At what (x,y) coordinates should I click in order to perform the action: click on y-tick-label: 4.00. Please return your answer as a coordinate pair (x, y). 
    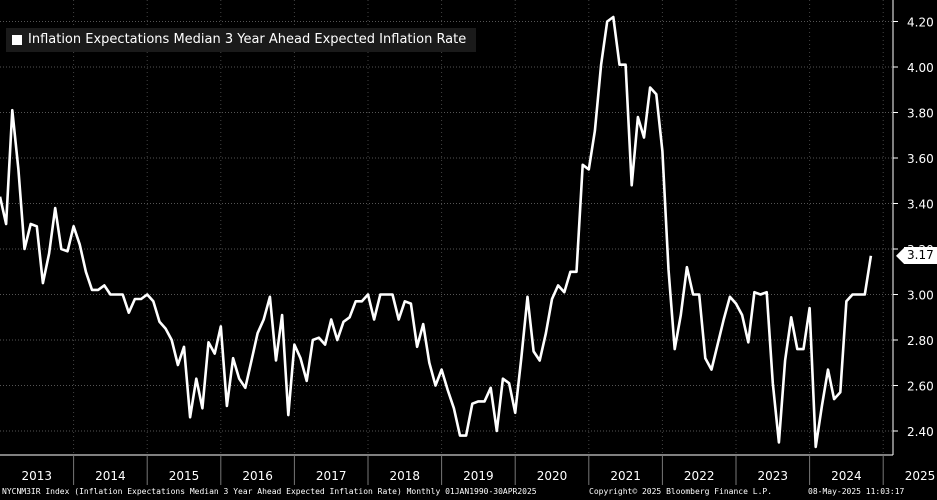
    Looking at the image, I should click on (920, 68).